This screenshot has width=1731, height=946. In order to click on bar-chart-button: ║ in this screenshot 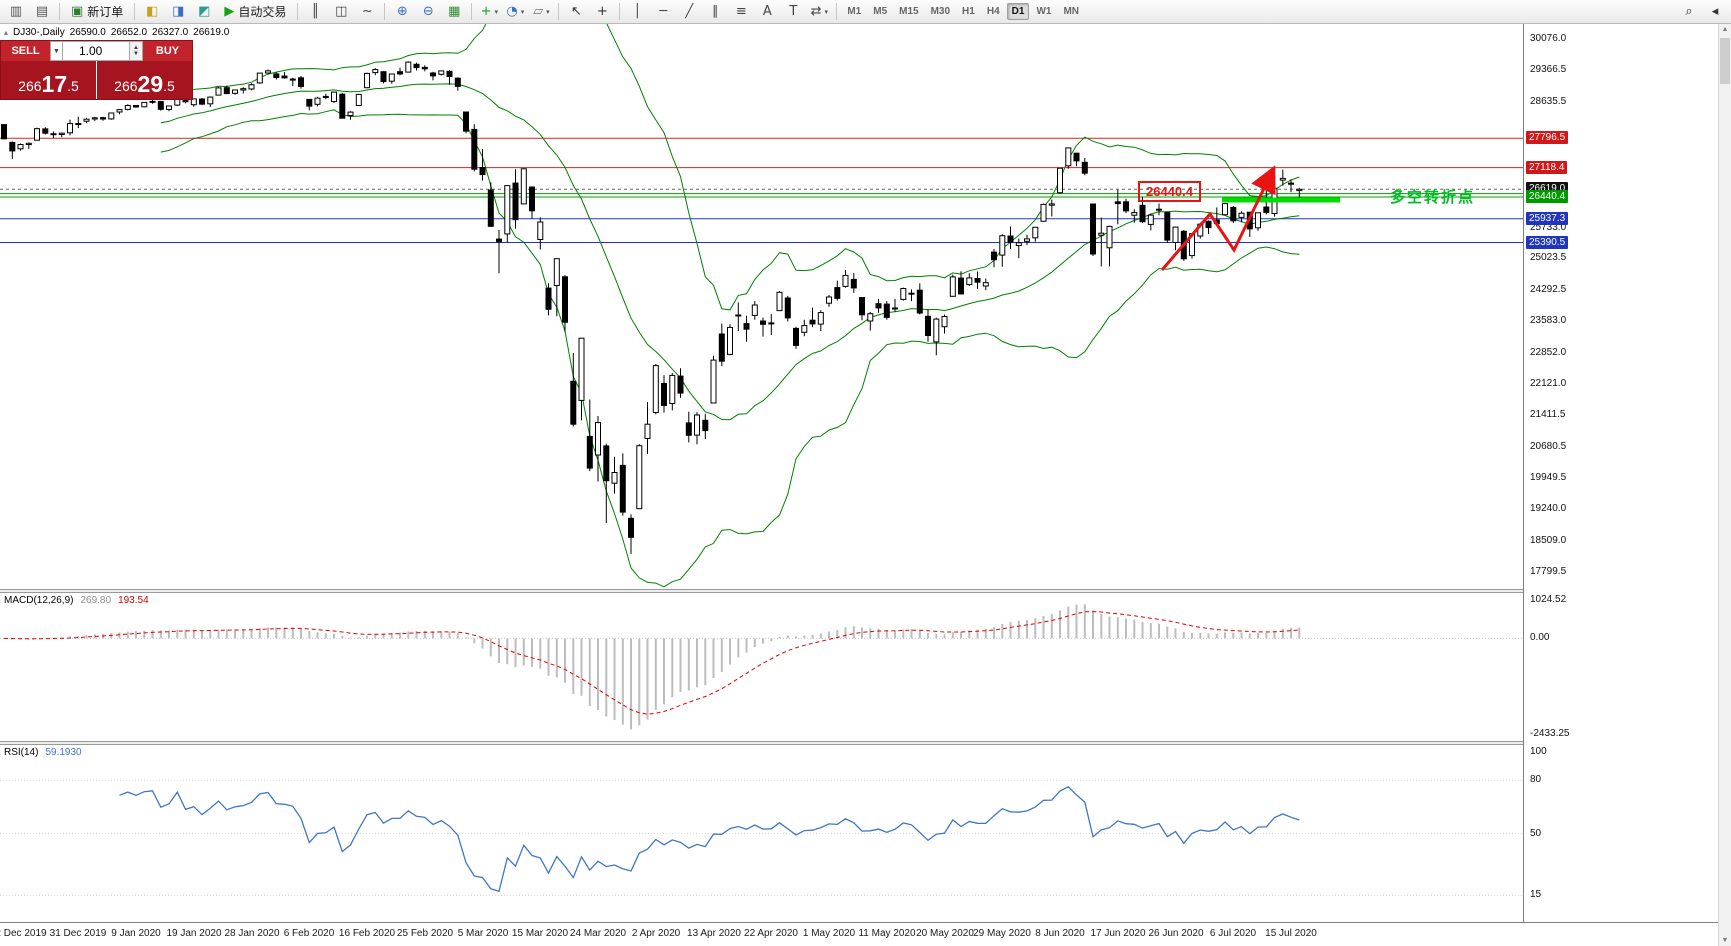, I will do `click(315, 12)`.